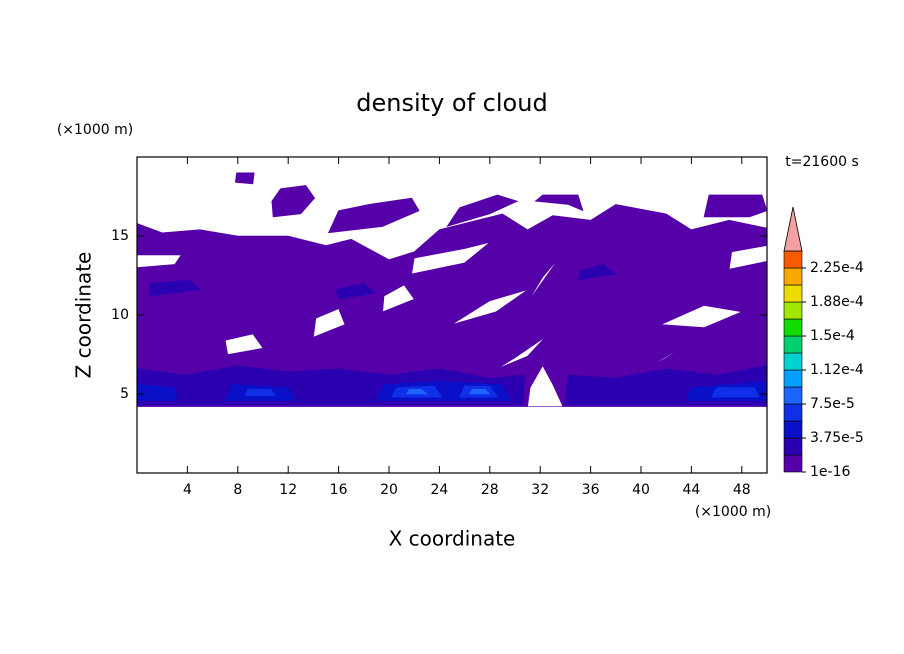 This screenshot has width=904, height=654. Describe the element at coordinates (490, 490) in the screenshot. I see `x-tick-label: 28` at that location.